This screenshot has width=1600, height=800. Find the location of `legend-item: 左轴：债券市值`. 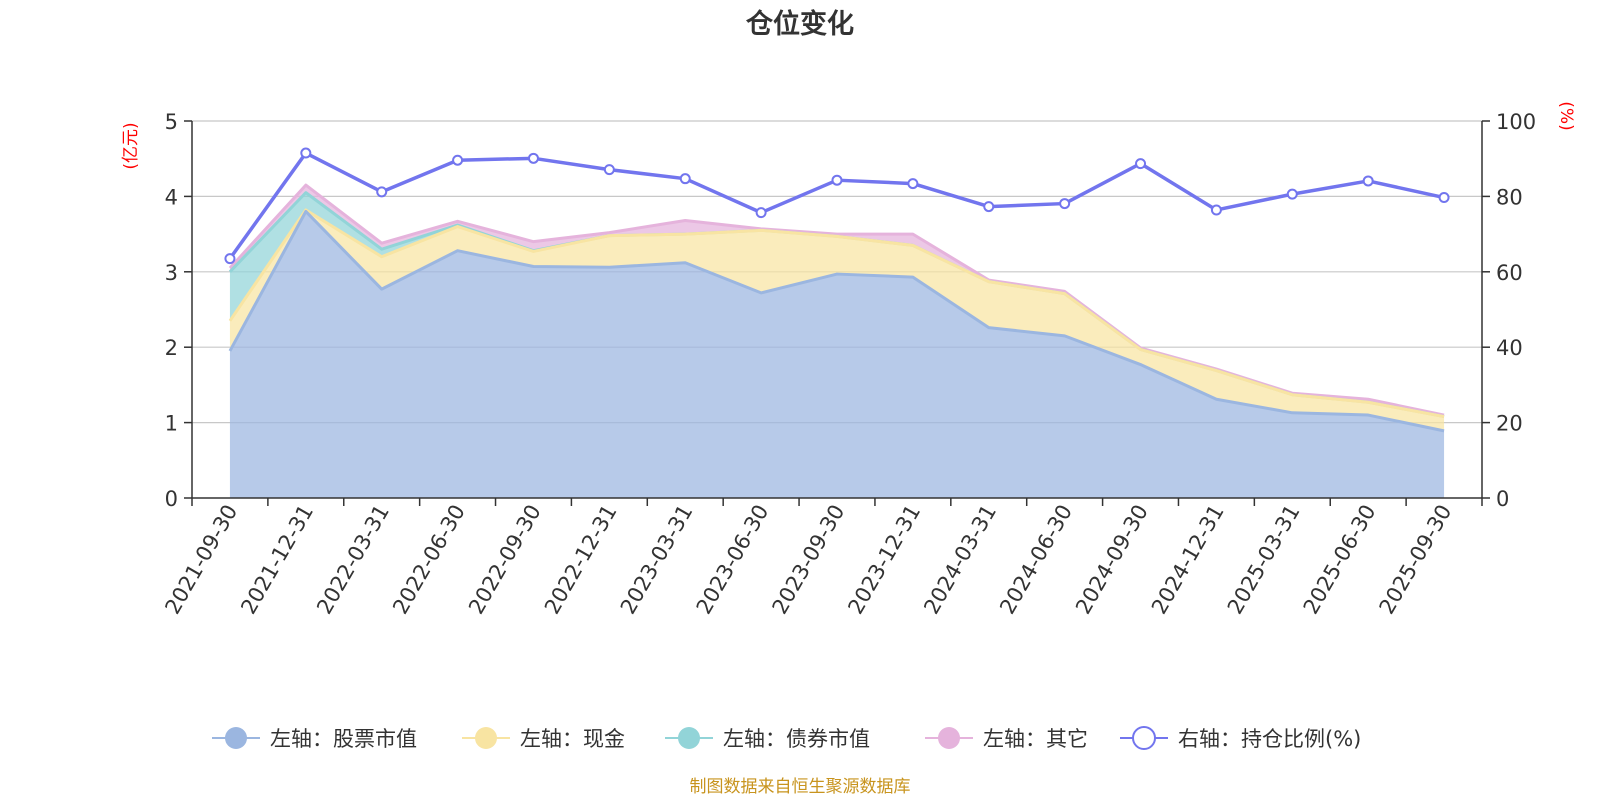

legend-item: 左轴：债券市值 is located at coordinates (767, 739).